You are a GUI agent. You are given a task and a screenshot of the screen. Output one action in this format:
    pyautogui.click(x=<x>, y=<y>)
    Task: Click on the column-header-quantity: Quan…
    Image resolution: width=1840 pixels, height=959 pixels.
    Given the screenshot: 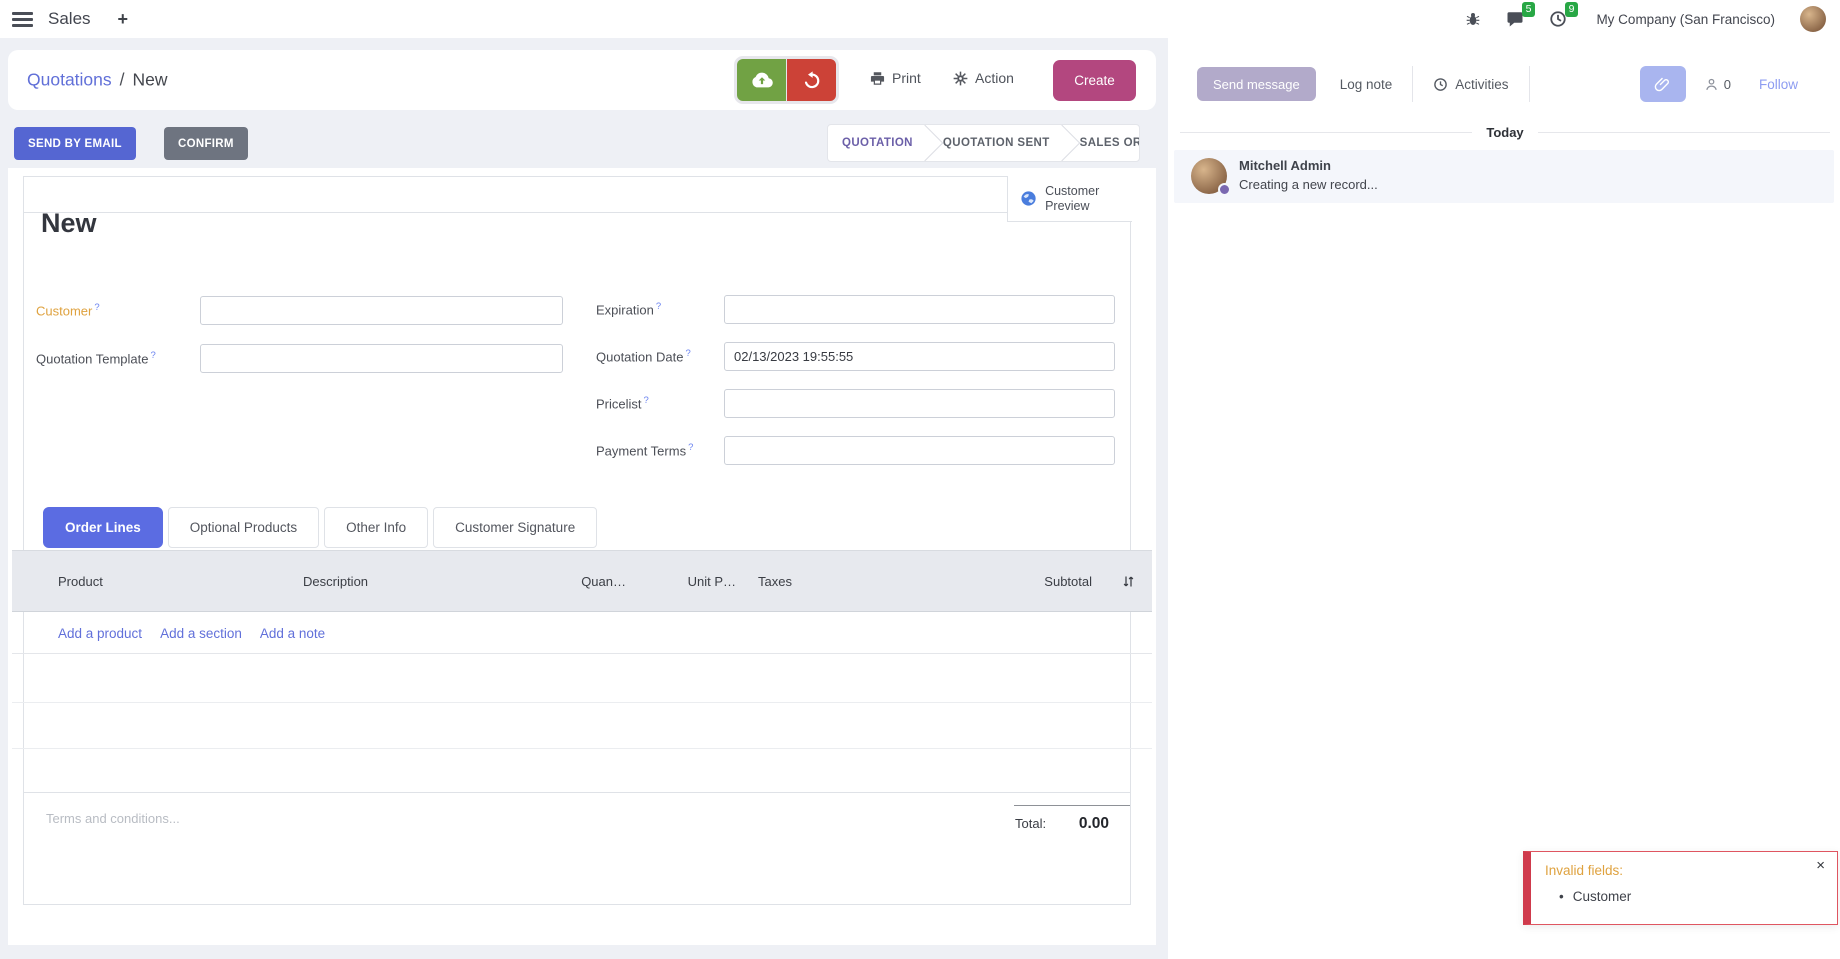 What is the action you would take?
    pyautogui.click(x=603, y=581)
    